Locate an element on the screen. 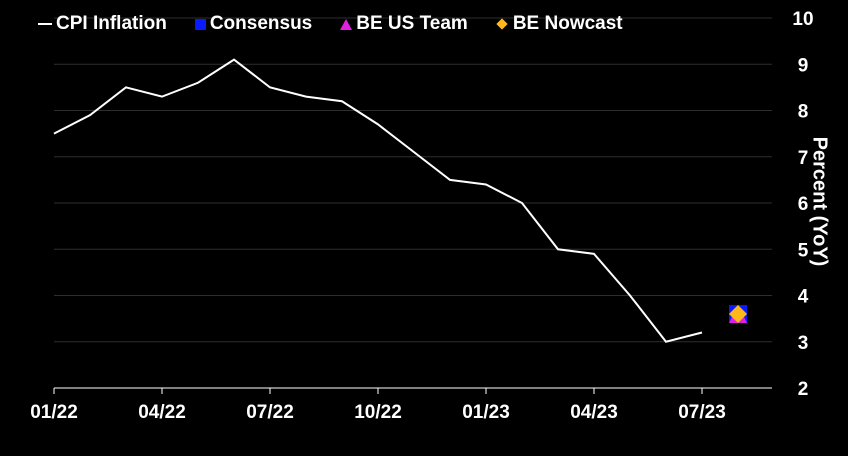 The height and width of the screenshot is (456, 848). y-tick-label: 6 is located at coordinates (803, 204).